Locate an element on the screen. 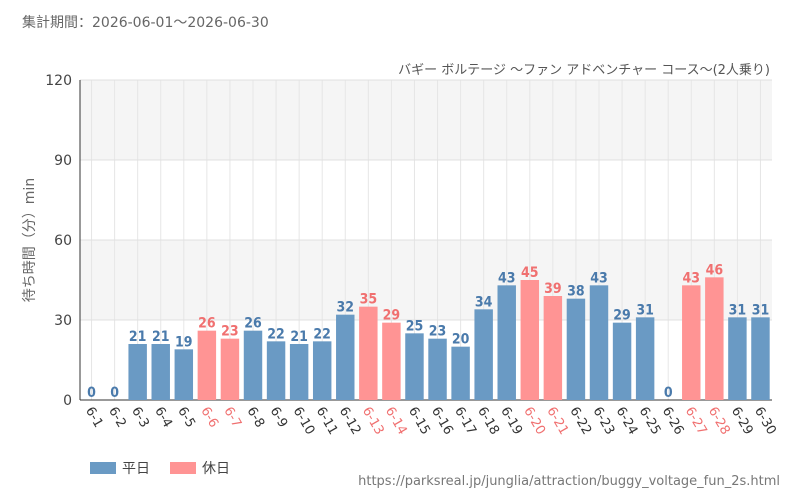  bar-value-label: 46 is located at coordinates (715, 270).